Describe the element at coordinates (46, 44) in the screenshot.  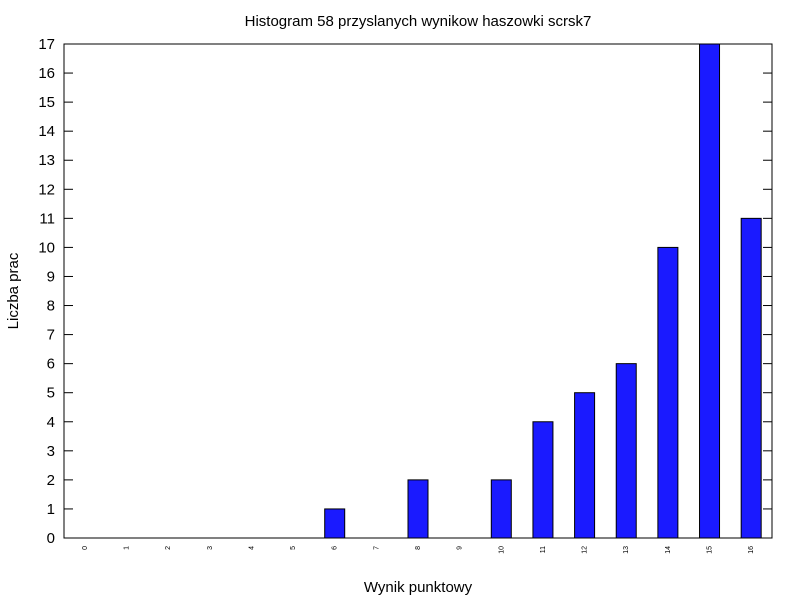
I see `y-tick-label: 17` at that location.